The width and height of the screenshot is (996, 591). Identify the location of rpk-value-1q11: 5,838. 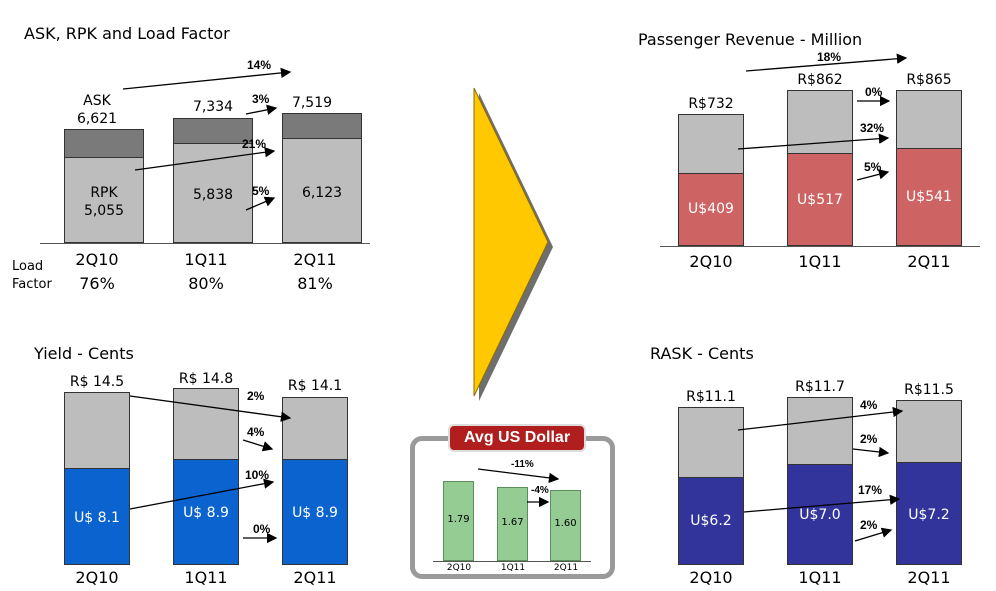
(213, 195).